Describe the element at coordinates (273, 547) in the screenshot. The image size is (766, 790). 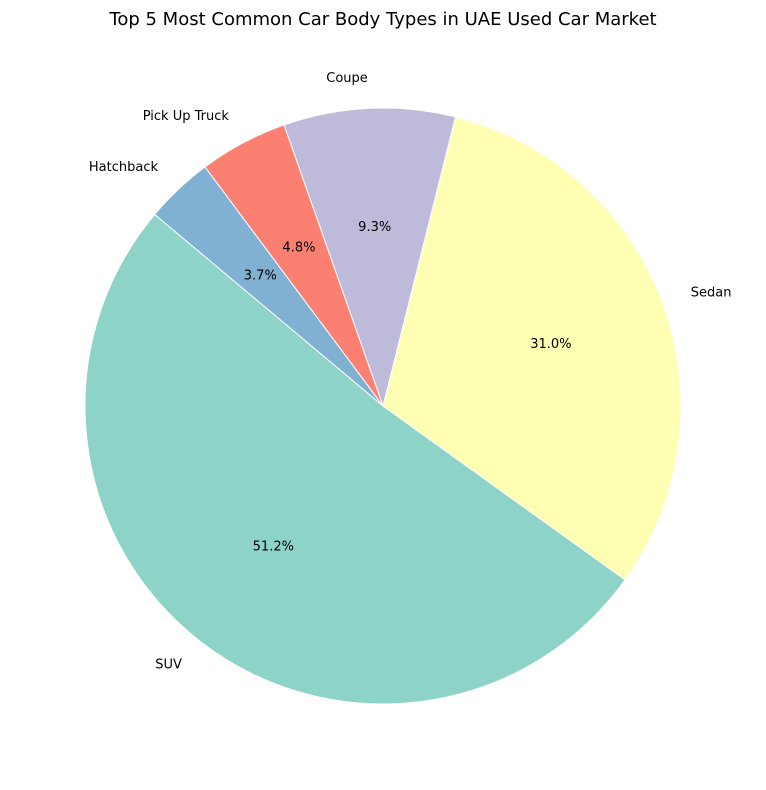
I see `slice-percent-label: 51.2%` at that location.